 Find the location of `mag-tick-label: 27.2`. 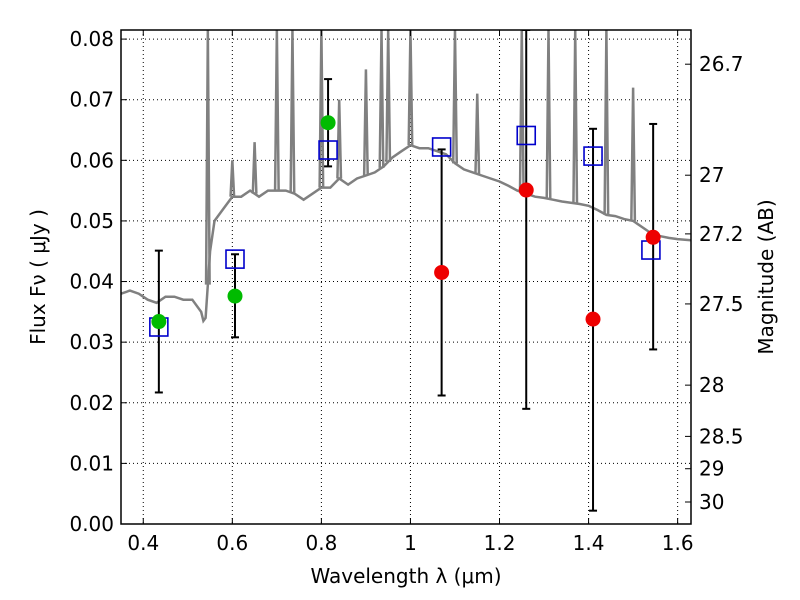

mag-tick-label: 27.2 is located at coordinates (721, 234).